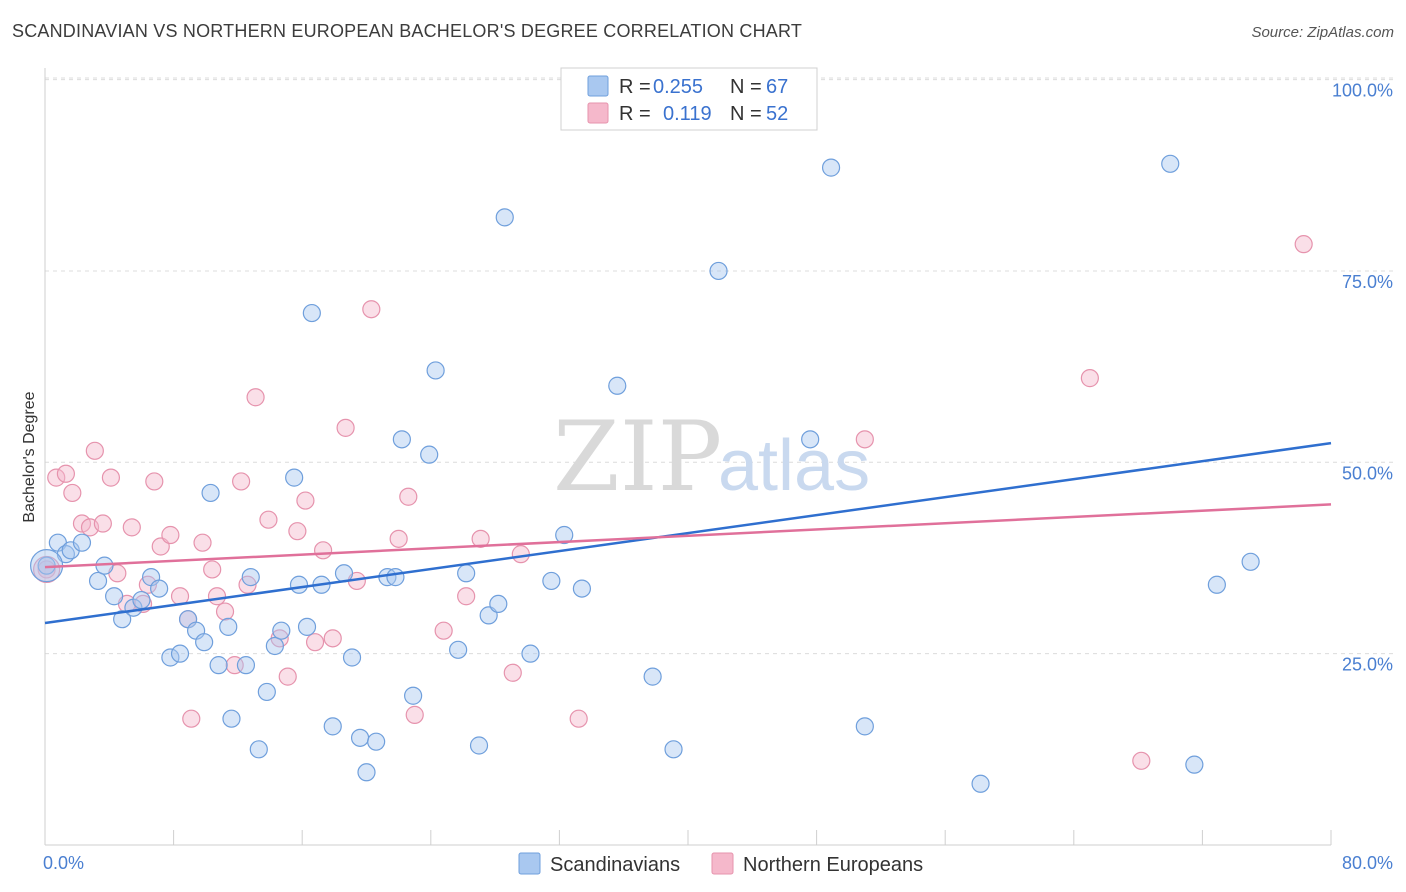 This screenshot has height=892, width=1406. What do you see at coordinates (678, 87) in the screenshot?
I see `legend-r-value-1: 0.255` at bounding box center [678, 87].